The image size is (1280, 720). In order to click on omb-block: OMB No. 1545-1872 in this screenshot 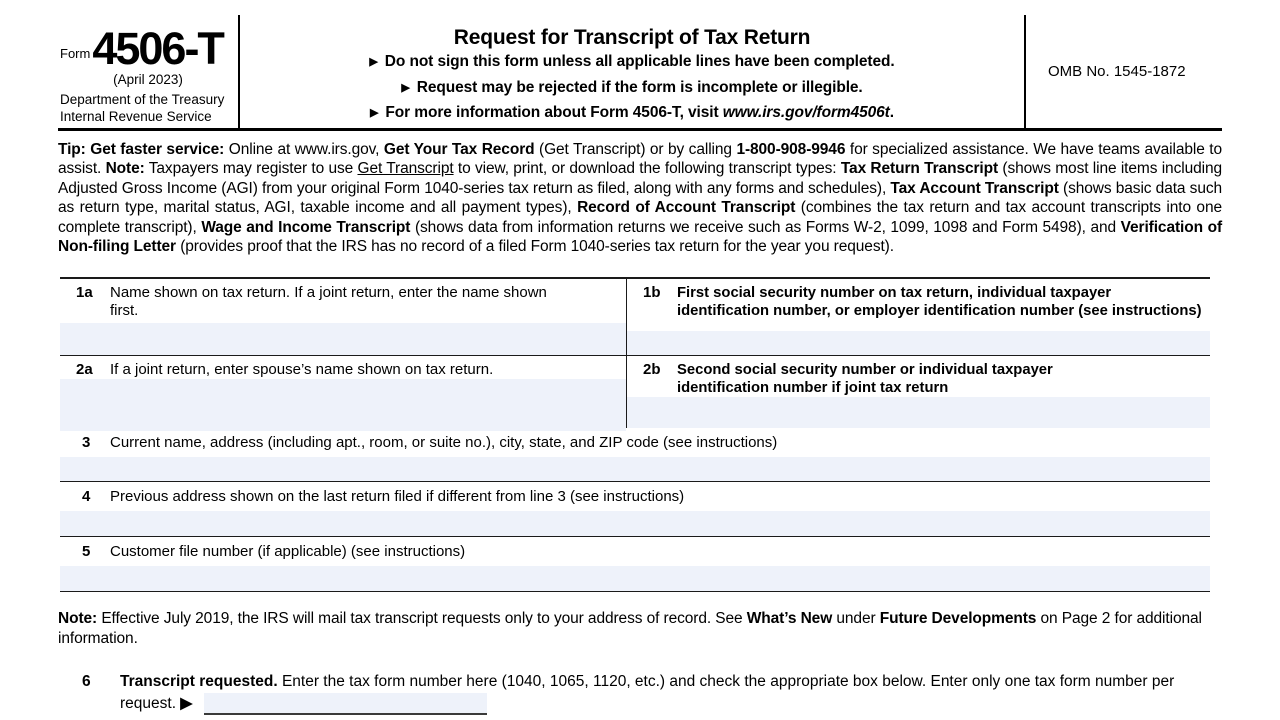, I will do `click(1124, 71)`.